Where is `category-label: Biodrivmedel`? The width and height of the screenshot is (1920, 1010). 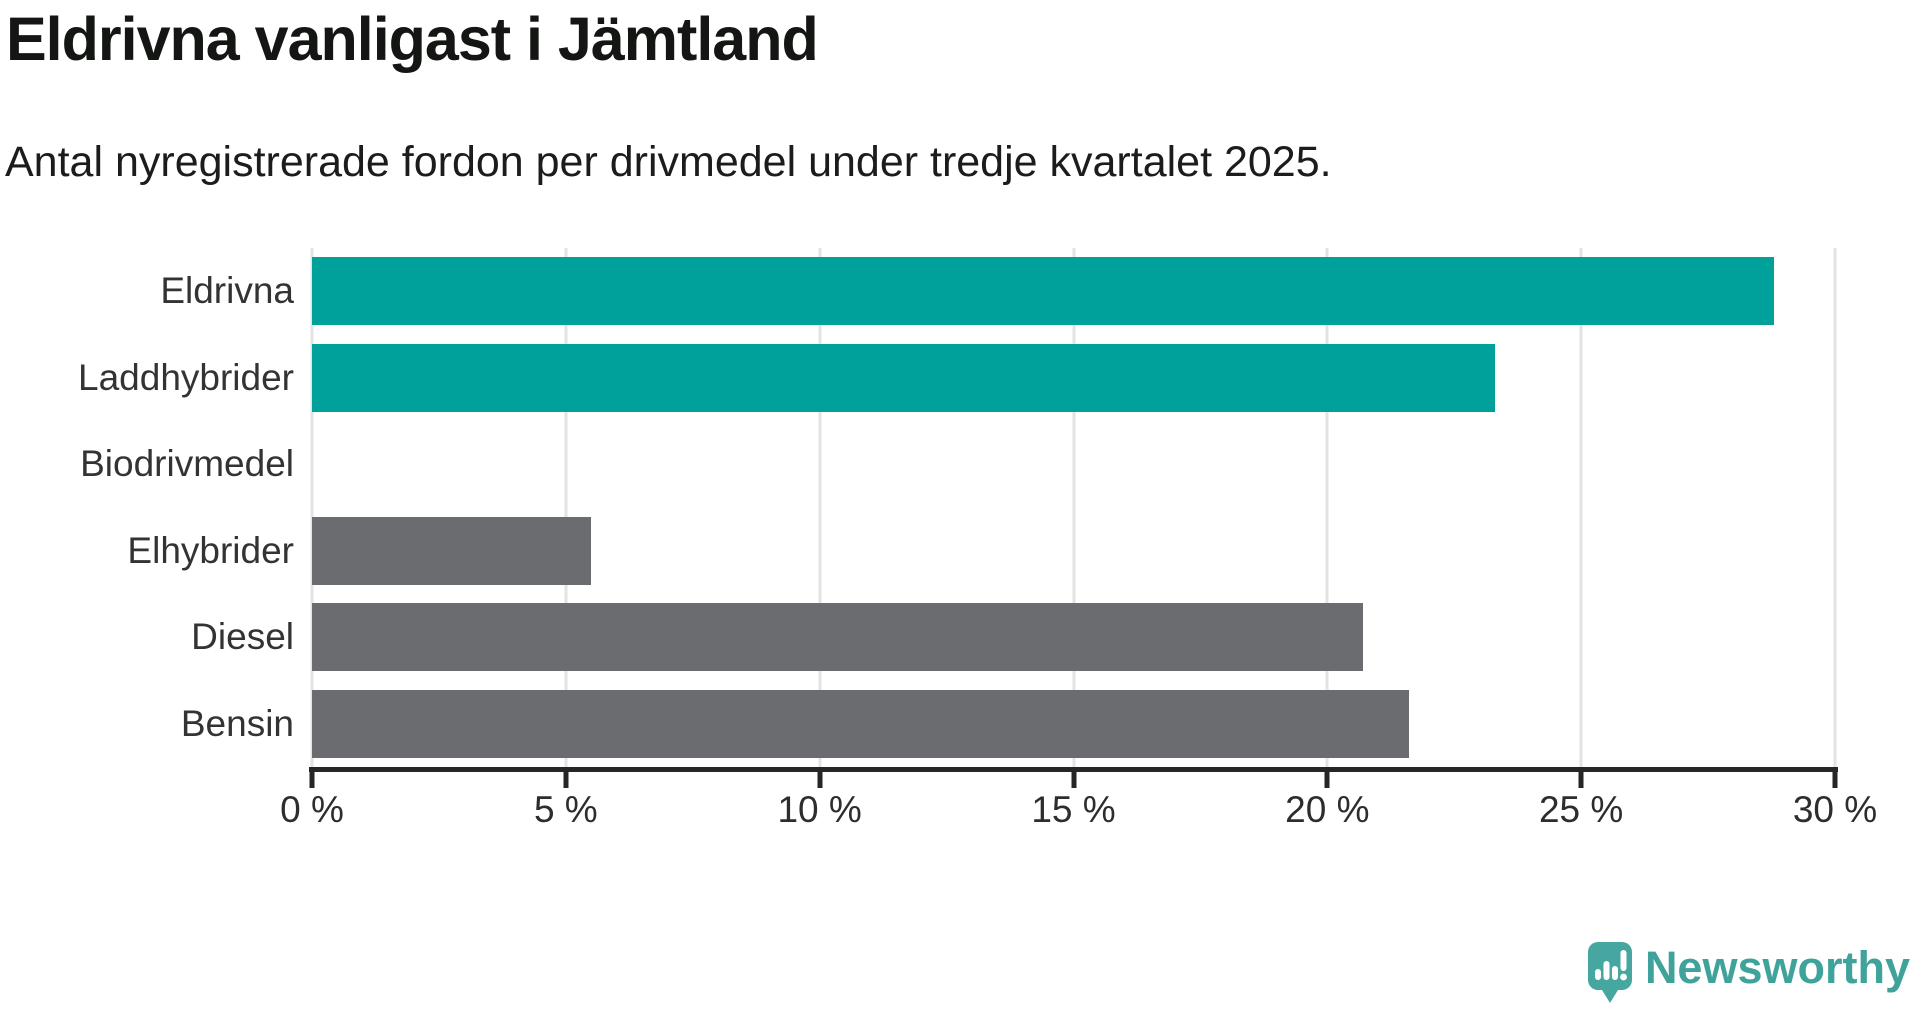 category-label: Biodrivmedel is located at coordinates (187, 464).